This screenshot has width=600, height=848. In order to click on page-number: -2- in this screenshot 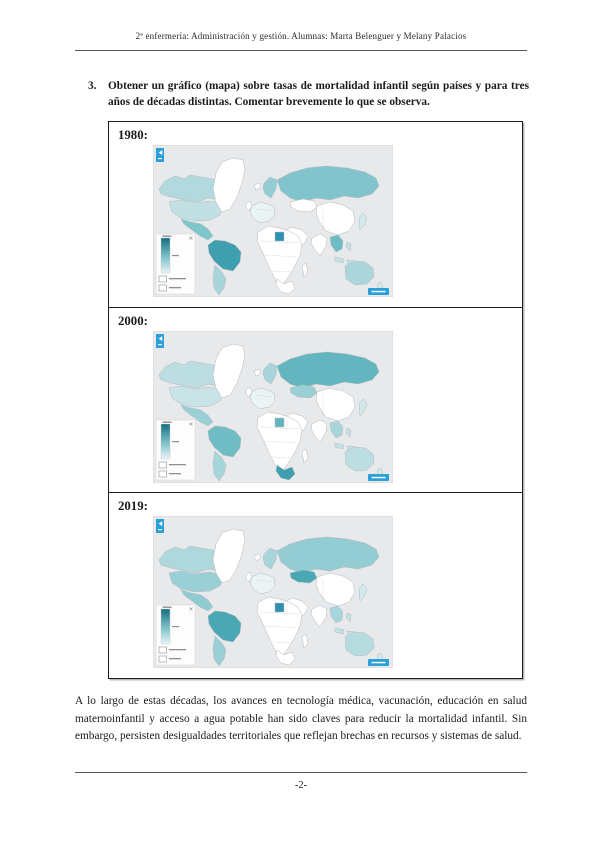, I will do `click(301, 785)`.